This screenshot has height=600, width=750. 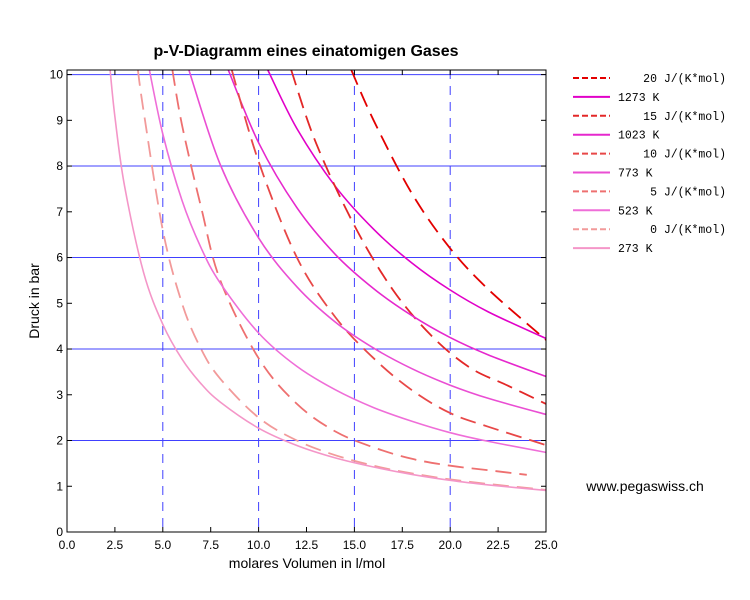 I want to click on x-axis-label: molares Volumen in l/mol, so click(x=307, y=563).